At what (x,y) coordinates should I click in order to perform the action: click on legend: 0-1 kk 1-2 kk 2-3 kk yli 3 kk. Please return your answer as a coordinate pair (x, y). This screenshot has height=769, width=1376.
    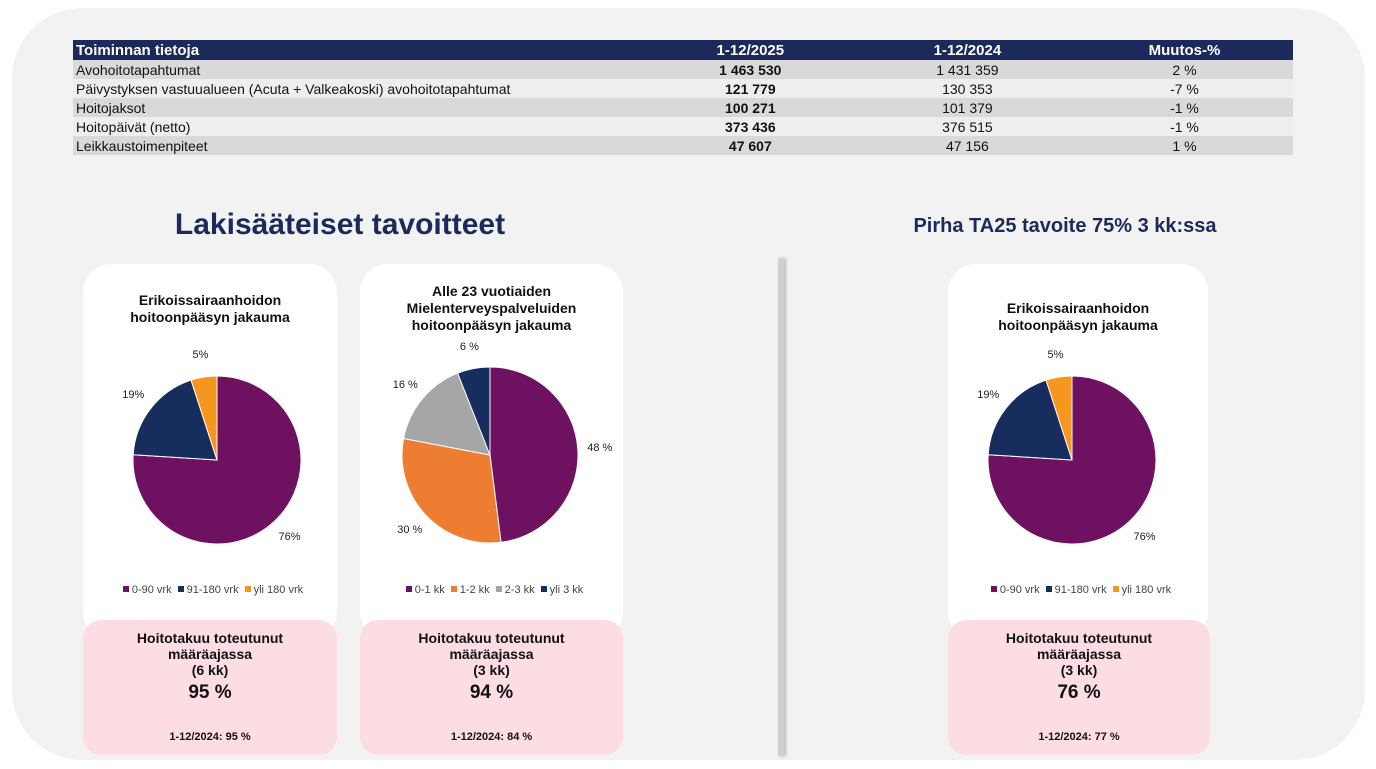
    Looking at the image, I should click on (491, 590).